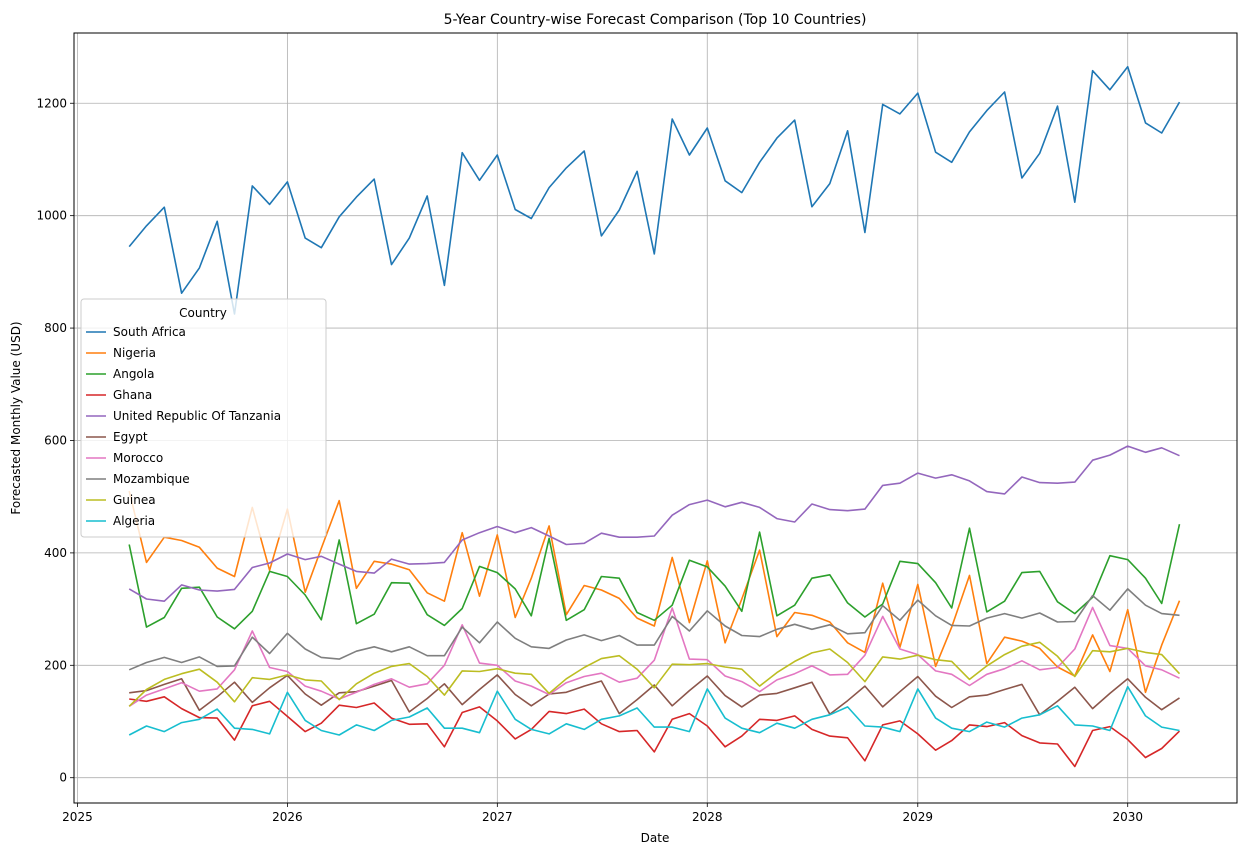 This screenshot has height=855, width=1246. I want to click on x-tick-label: 2029, so click(918, 817).